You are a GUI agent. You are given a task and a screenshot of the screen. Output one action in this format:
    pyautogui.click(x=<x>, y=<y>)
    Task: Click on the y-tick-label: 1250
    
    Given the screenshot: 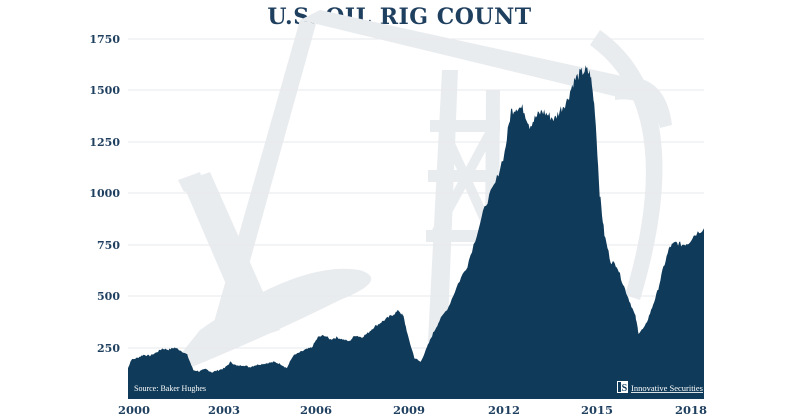 What is the action you would take?
    pyautogui.click(x=104, y=142)
    